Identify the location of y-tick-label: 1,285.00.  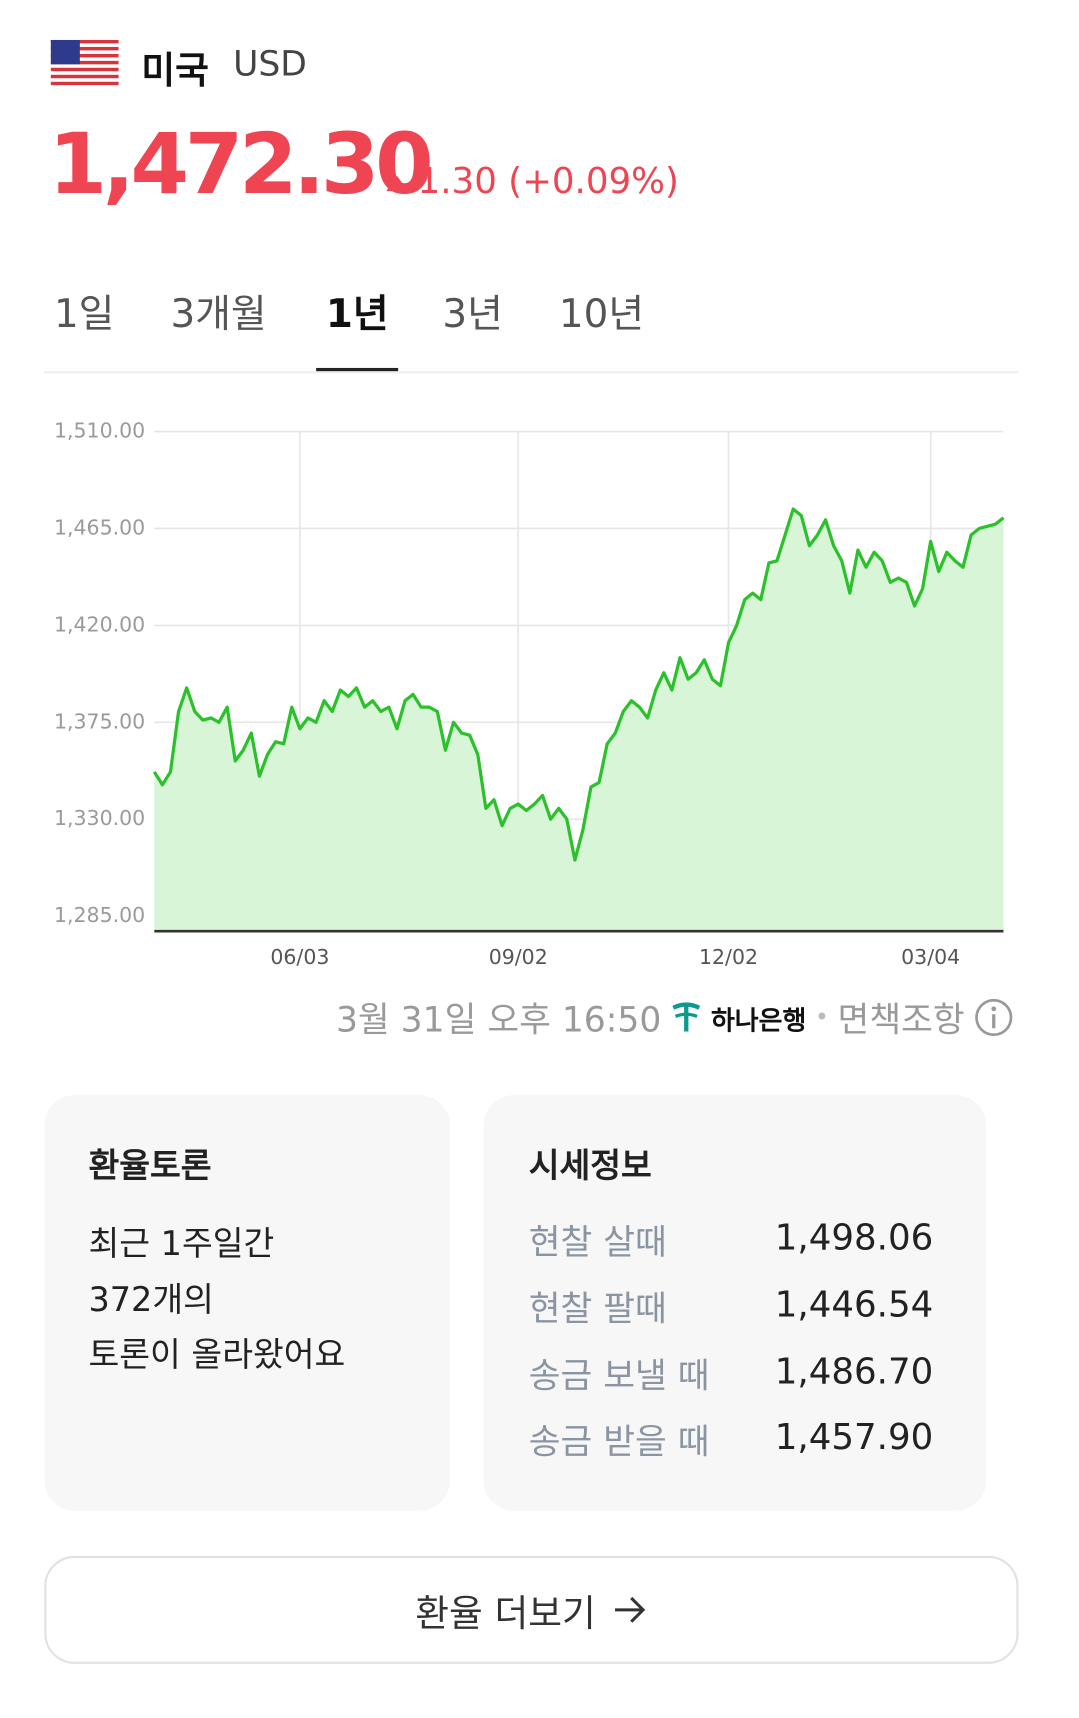
(99, 915).